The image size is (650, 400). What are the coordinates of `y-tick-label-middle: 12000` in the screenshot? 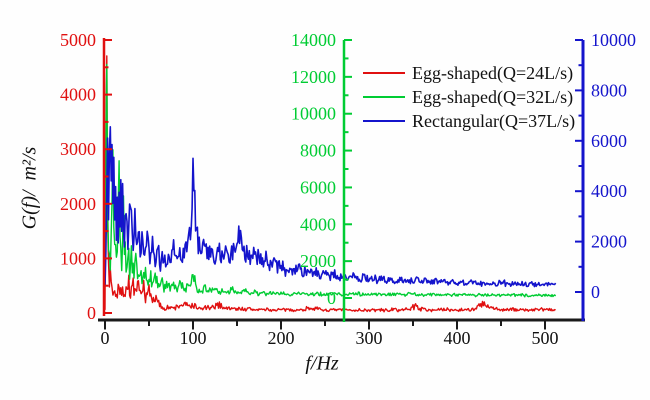 It's located at (313, 77).